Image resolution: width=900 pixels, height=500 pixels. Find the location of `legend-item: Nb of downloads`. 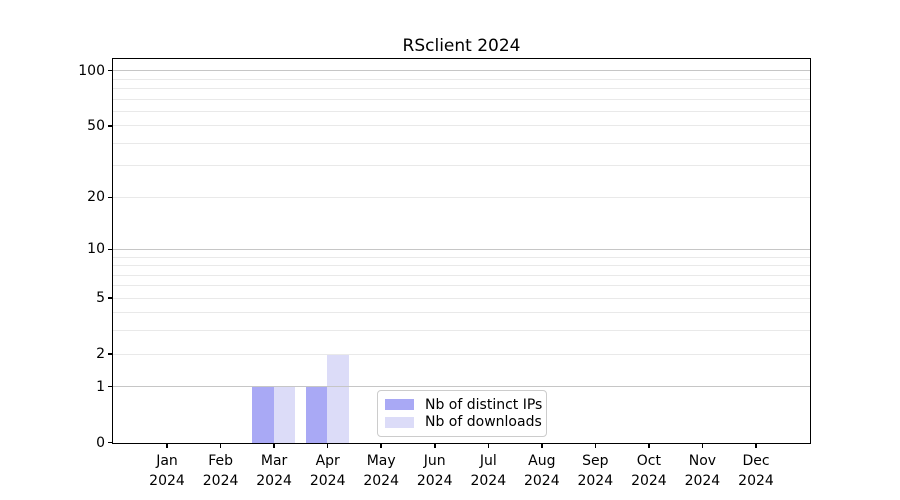

legend-item: Nb of downloads is located at coordinates (463, 422).